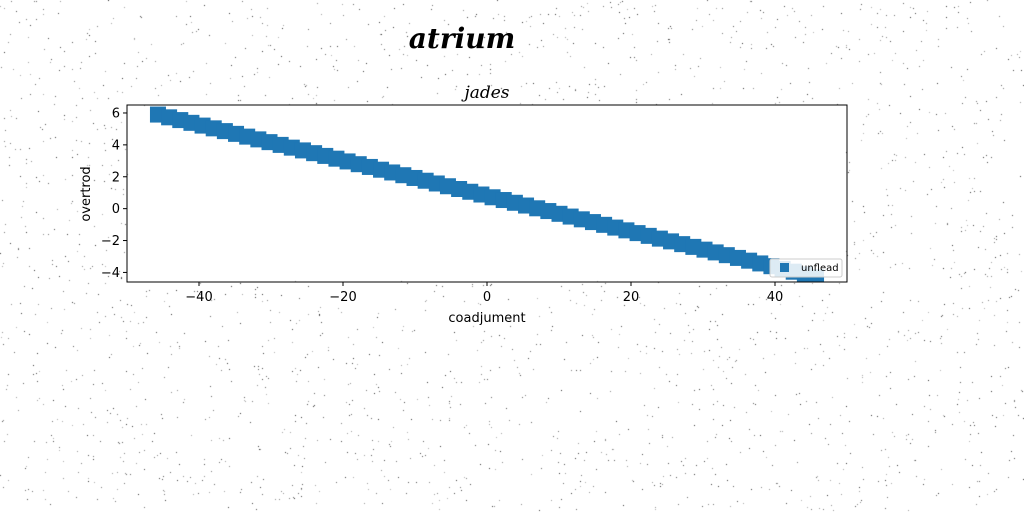  What do you see at coordinates (116, 177) in the screenshot?
I see `y-tick-label: 2` at bounding box center [116, 177].